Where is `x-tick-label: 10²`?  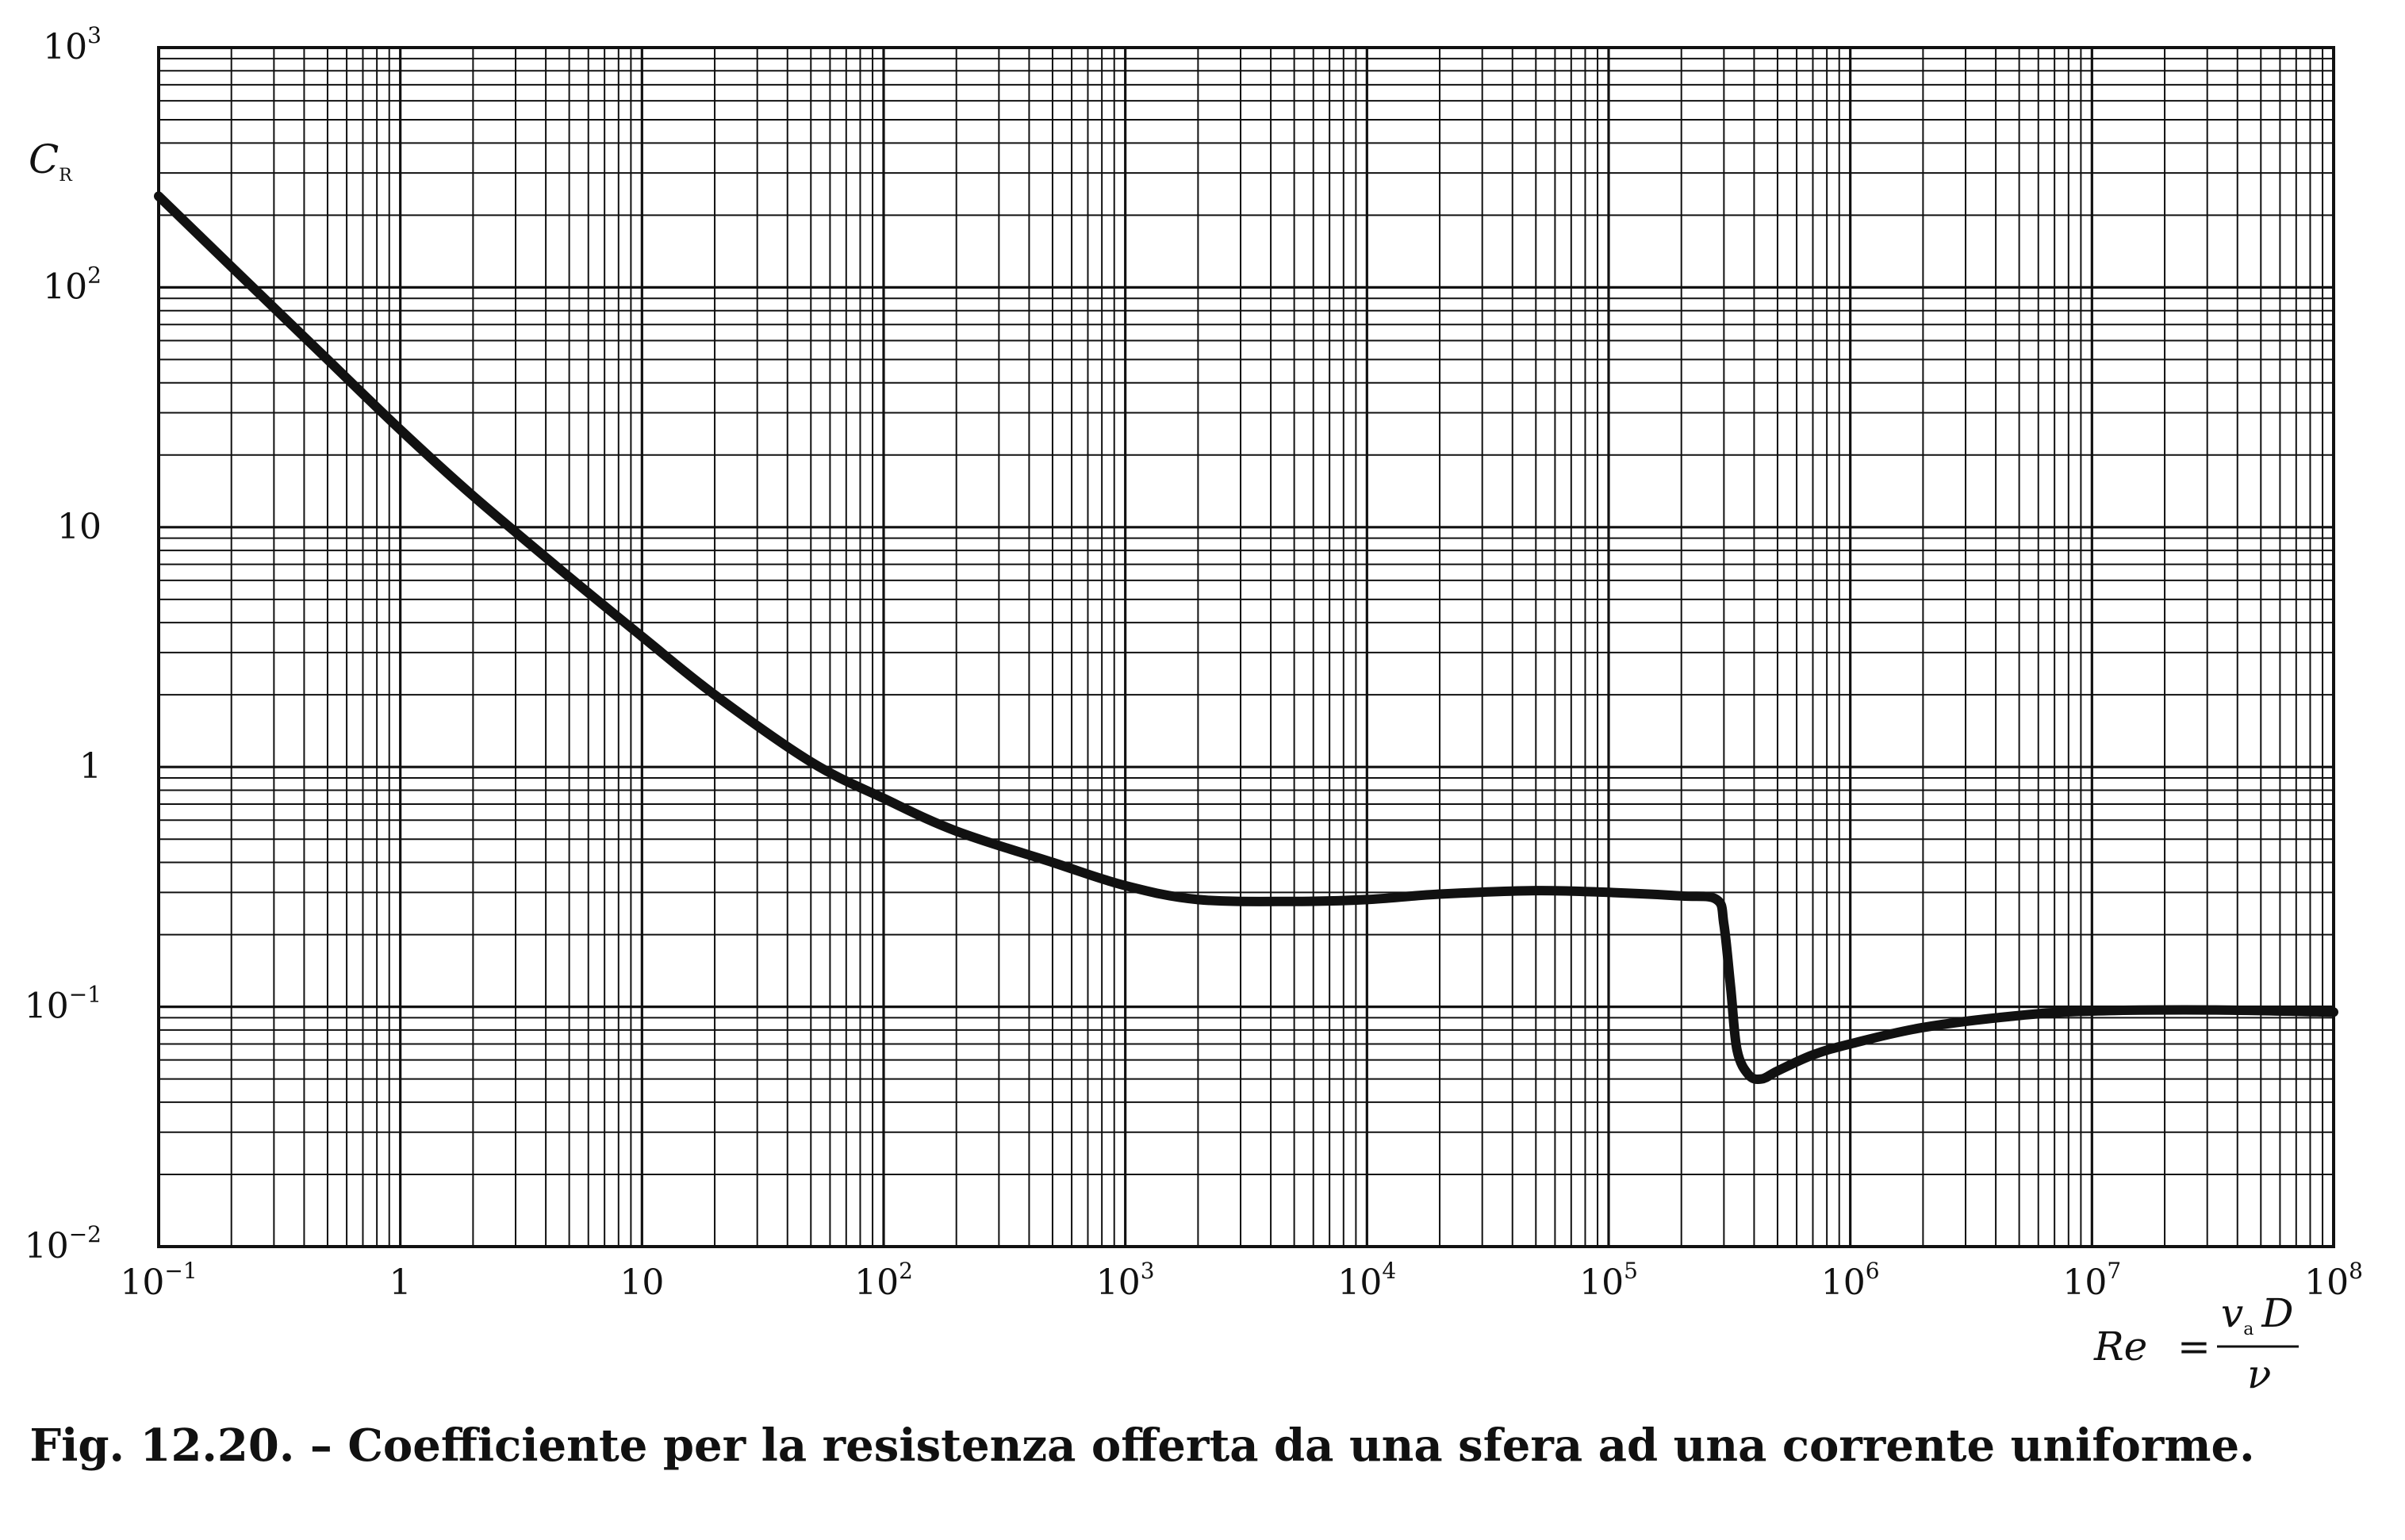
x-tick-label: 10² is located at coordinates (884, 1280).